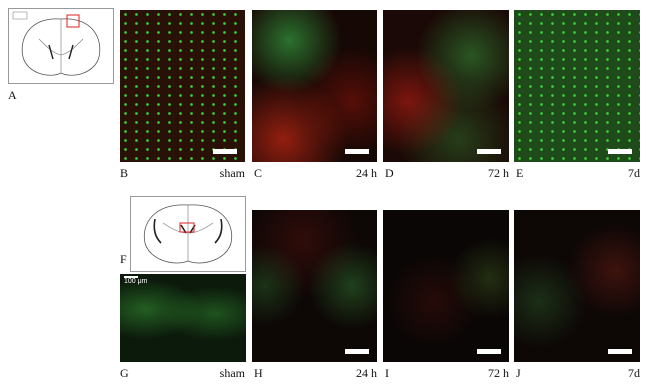 This screenshot has height=388, width=650. Describe the element at coordinates (12, 95) in the screenshot. I see `panel-letter: A` at that location.